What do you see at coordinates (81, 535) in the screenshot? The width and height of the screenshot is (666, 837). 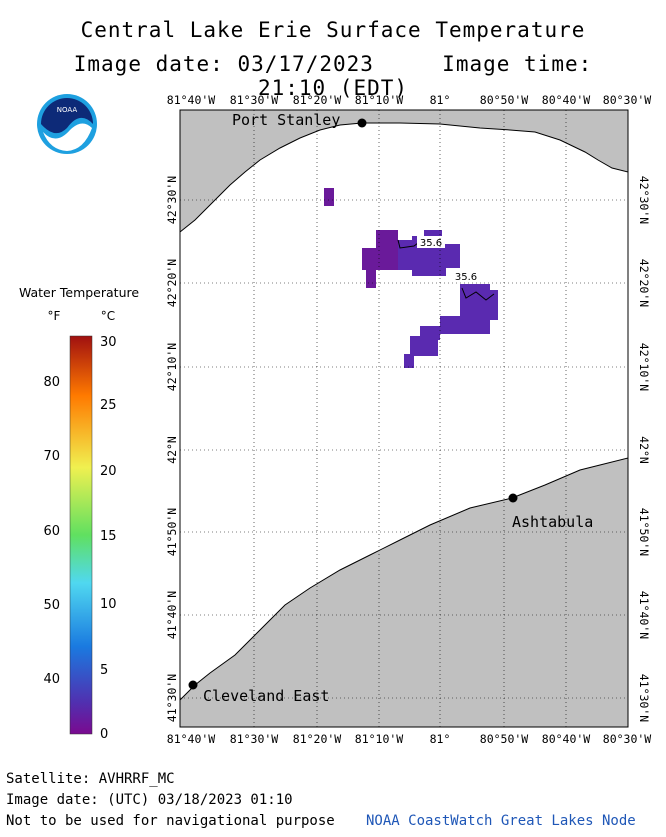 I see `legend-color-bar` at bounding box center [81, 535].